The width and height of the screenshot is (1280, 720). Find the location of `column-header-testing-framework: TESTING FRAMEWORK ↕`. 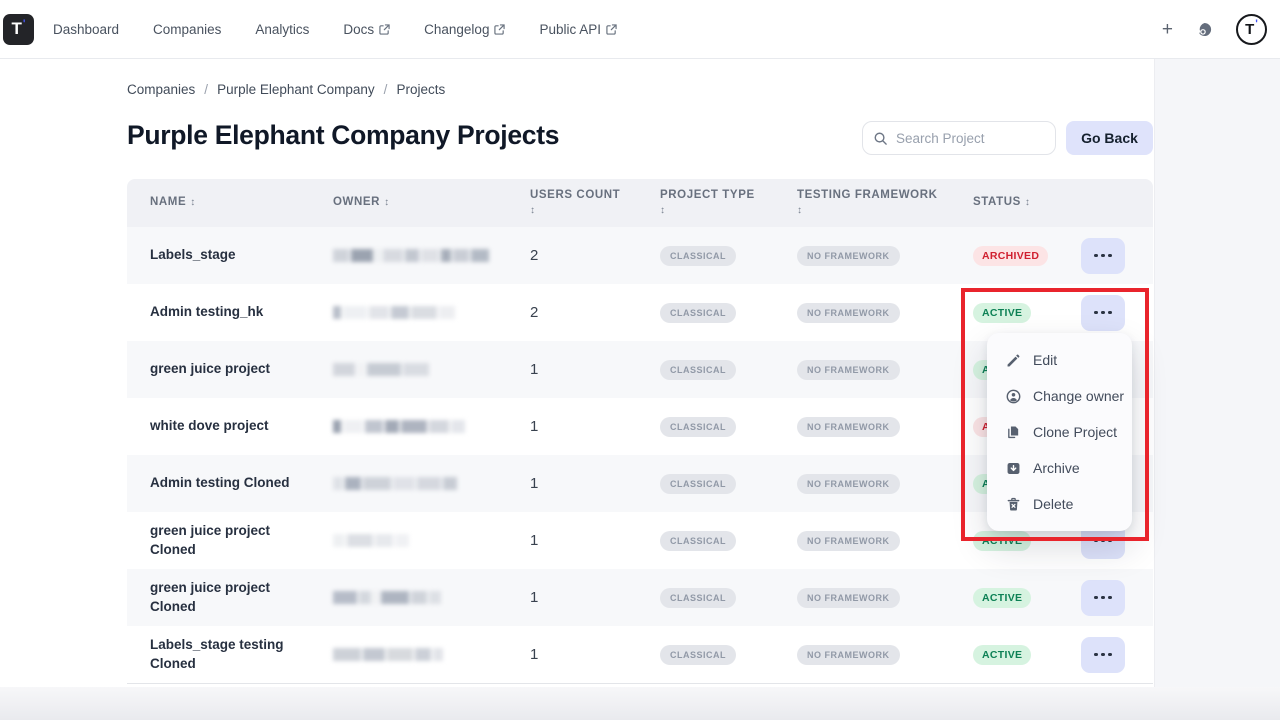

column-header-testing-framework: TESTING FRAMEWORK ↕ is located at coordinates (862, 202).